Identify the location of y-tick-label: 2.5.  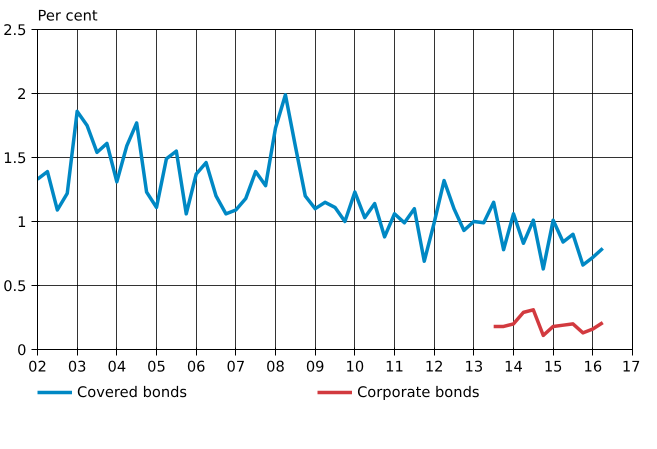
(15, 30).